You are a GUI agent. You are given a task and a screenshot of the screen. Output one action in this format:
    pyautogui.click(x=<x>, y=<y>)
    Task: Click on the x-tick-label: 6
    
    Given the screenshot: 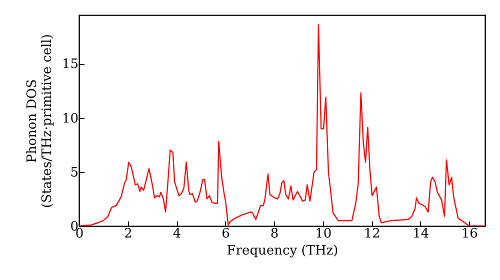 What is the action you would take?
    pyautogui.click(x=226, y=234)
    